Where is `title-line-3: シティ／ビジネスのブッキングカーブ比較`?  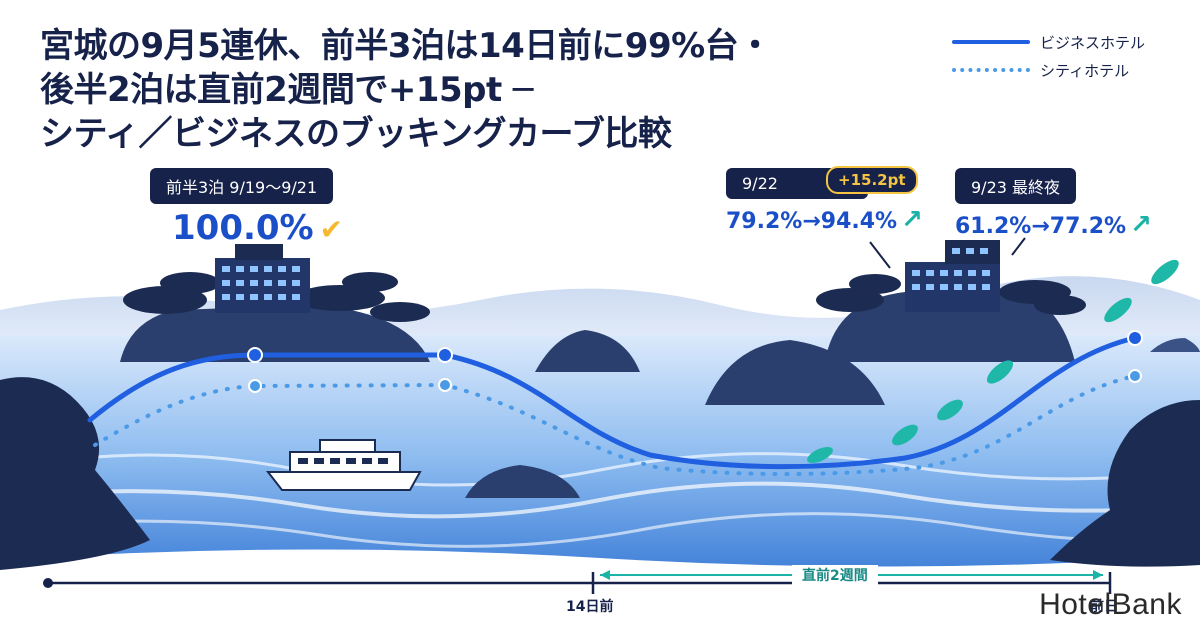 title-line-3: シティ／ビジネスのブッキングカーブ比較 is located at coordinates (356, 134).